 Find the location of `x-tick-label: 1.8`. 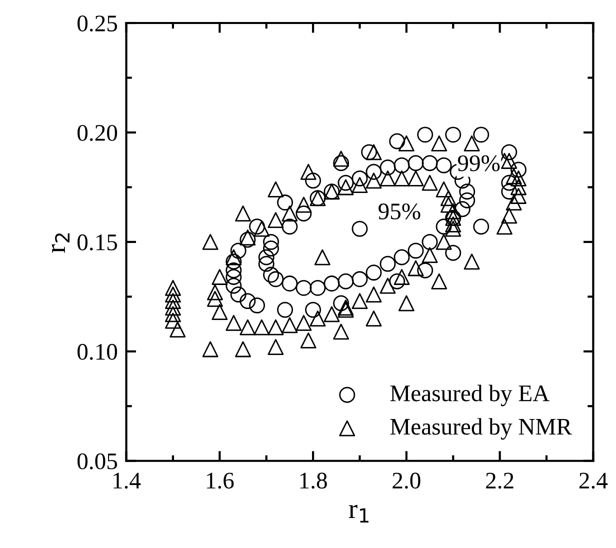

x-tick-label: 1.8 is located at coordinates (313, 480).